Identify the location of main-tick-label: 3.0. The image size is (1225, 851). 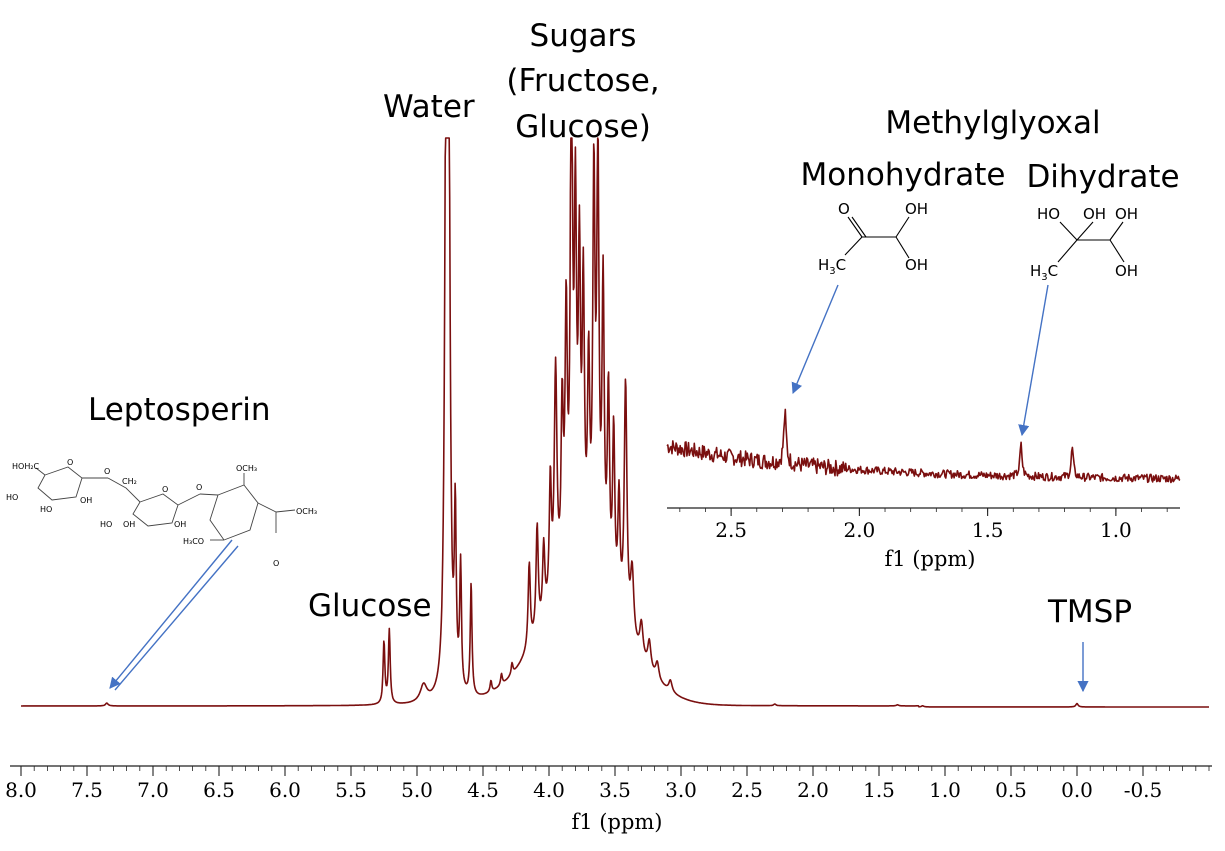
(681, 790).